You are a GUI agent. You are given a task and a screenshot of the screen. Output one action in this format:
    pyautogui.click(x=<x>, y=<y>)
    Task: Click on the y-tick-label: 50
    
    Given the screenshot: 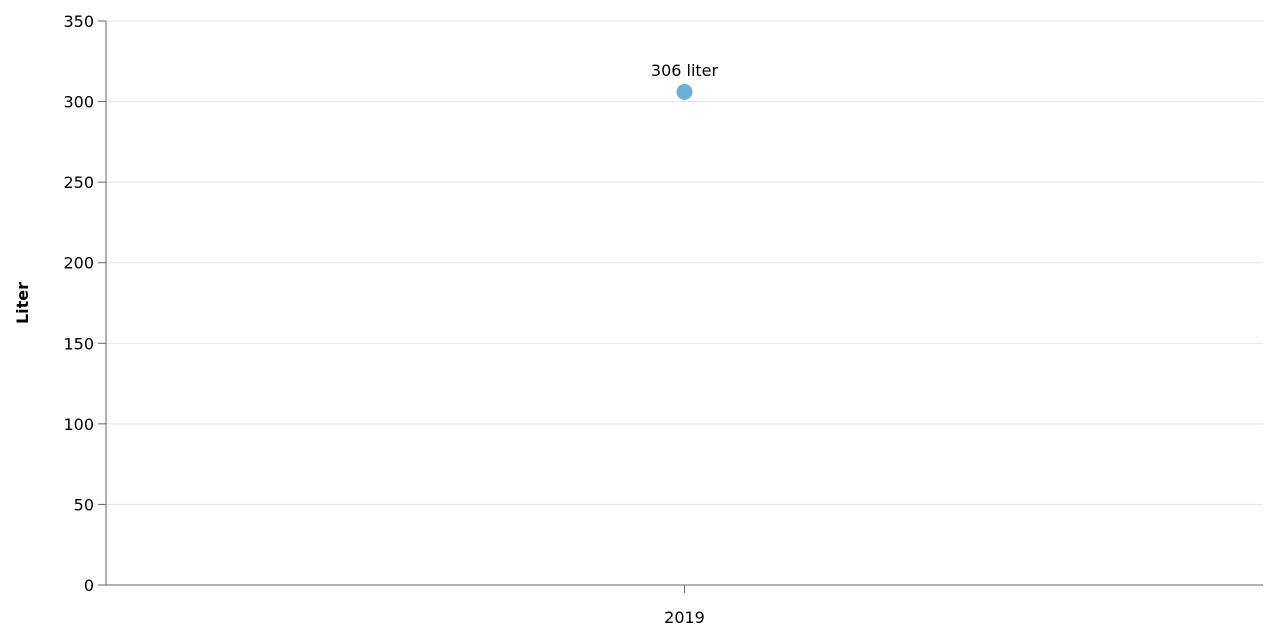 What is the action you would take?
    pyautogui.click(x=84, y=504)
    